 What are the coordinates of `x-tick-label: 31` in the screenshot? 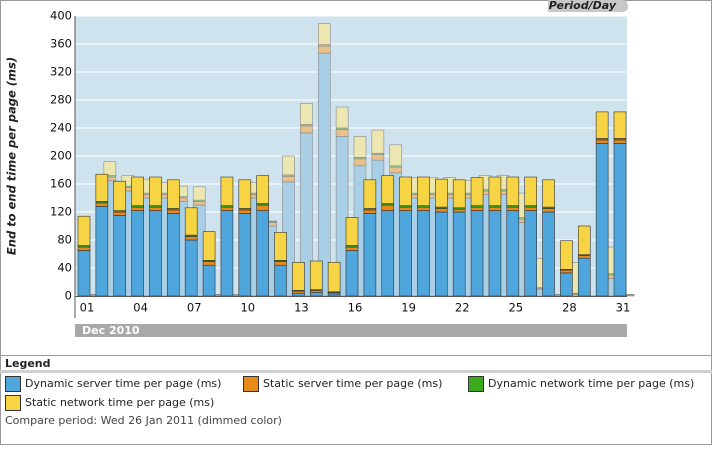 It's located at (623, 308).